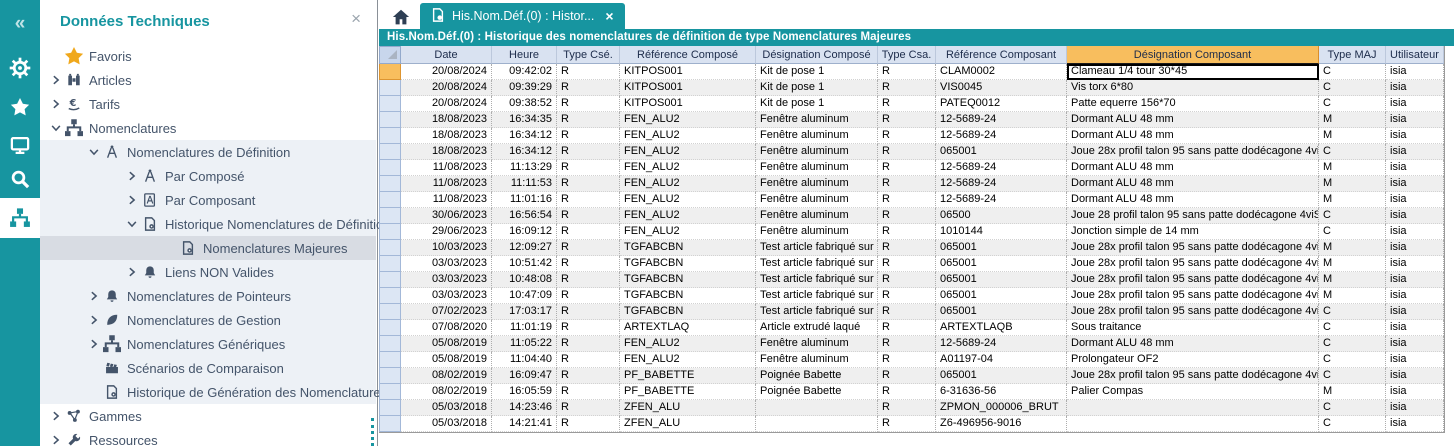 The width and height of the screenshot is (1454, 446). What do you see at coordinates (817, 88) in the screenshot?
I see `cell-desig_compose: Kit de pose 1` at bounding box center [817, 88].